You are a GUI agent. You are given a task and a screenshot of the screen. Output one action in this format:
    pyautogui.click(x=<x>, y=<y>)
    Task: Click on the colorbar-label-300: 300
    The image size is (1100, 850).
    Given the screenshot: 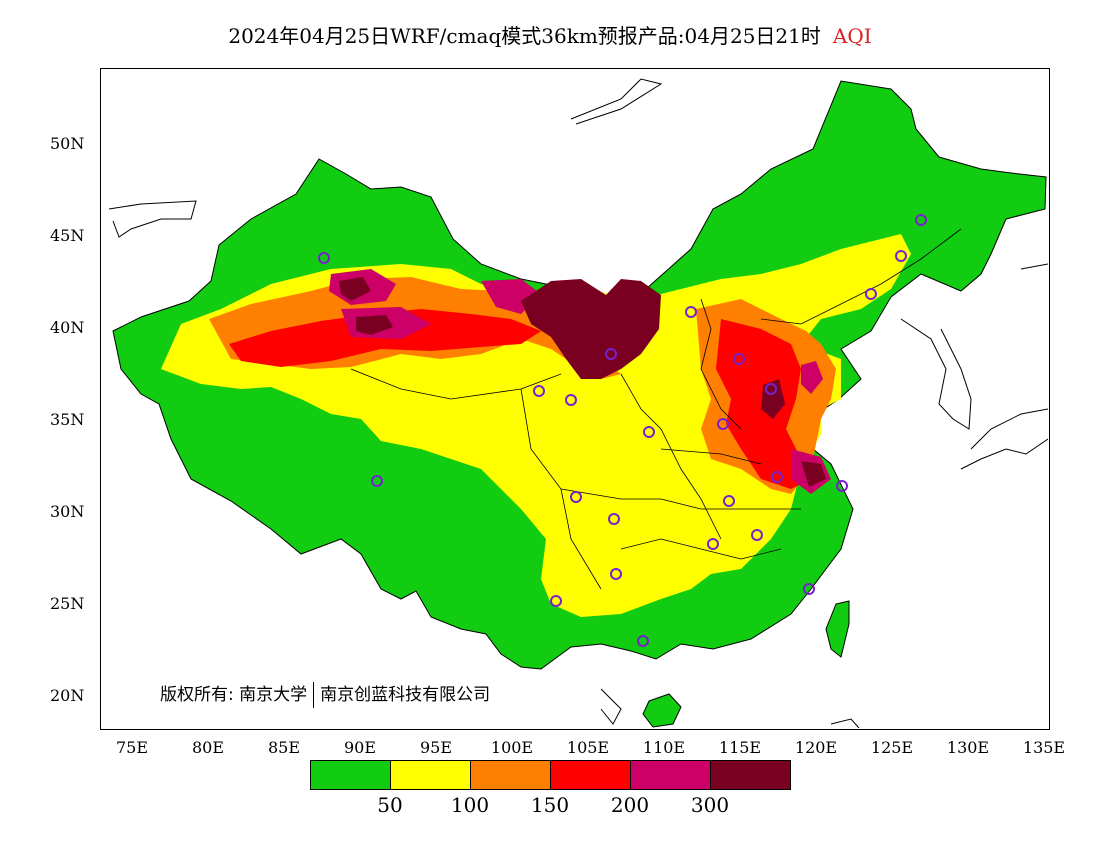 What is the action you would take?
    pyautogui.click(x=710, y=805)
    